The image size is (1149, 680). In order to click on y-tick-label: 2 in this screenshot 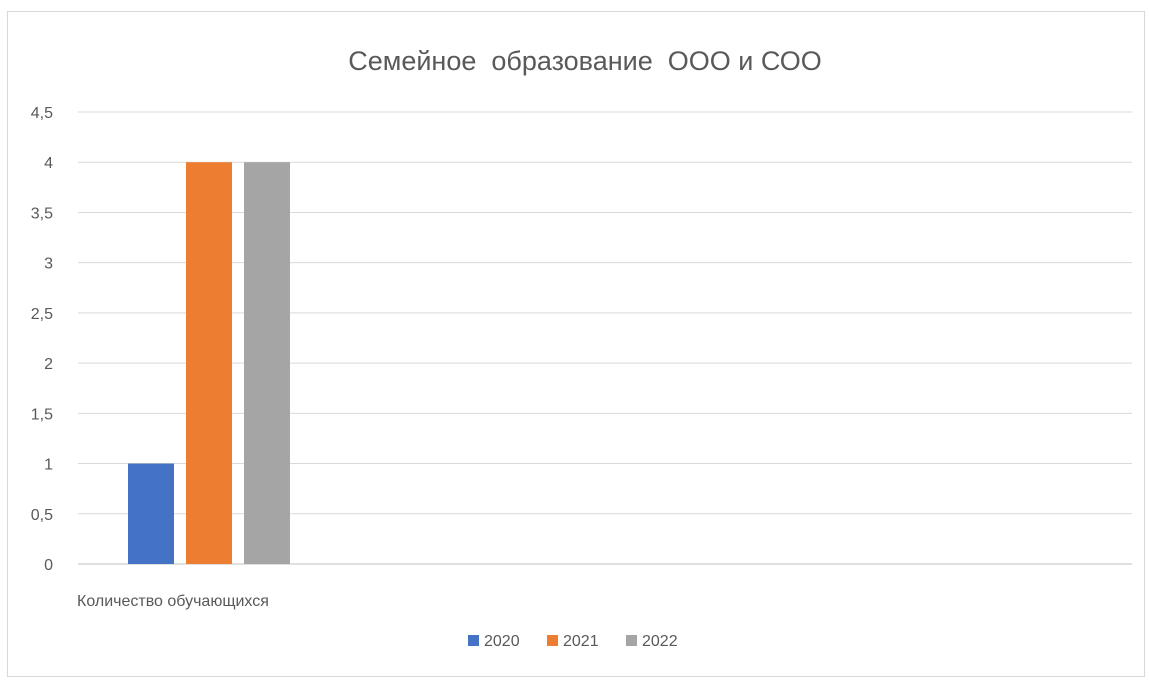, I will do `click(48, 364)`.